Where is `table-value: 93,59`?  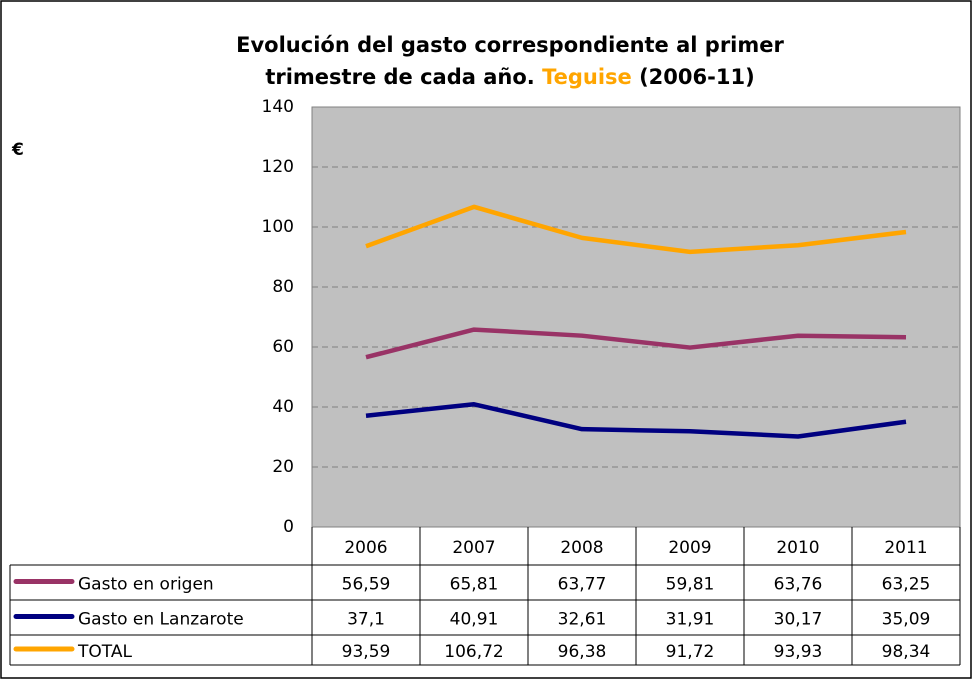 table-value: 93,59 is located at coordinates (366, 652).